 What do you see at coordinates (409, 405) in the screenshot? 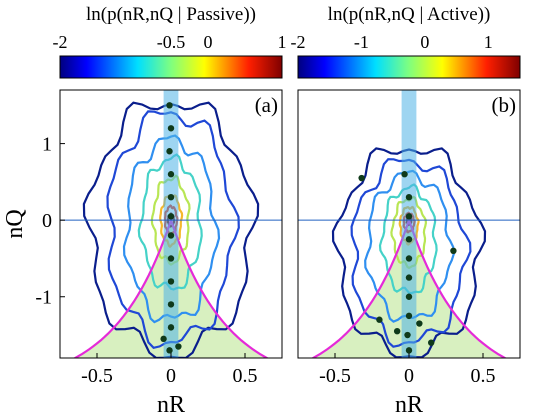
I see `plot-b-xlabel: nR` at bounding box center [409, 405].